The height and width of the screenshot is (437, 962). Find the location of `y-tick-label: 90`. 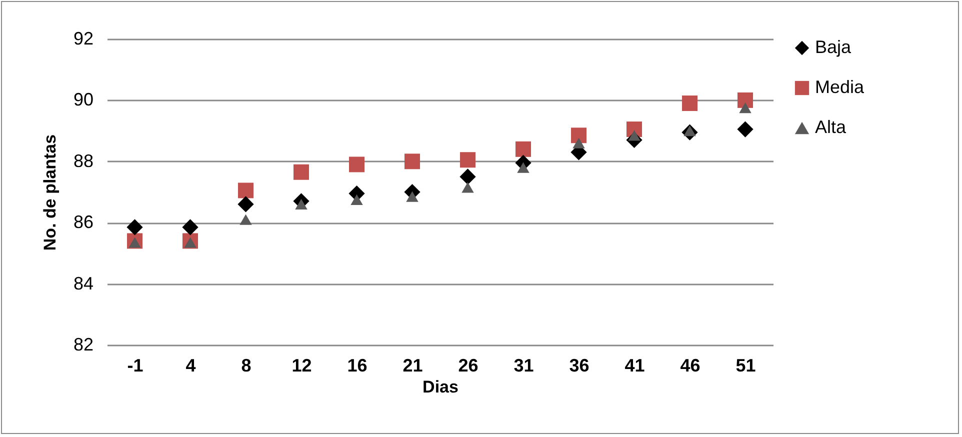

y-tick-label: 90 is located at coordinates (83, 100).